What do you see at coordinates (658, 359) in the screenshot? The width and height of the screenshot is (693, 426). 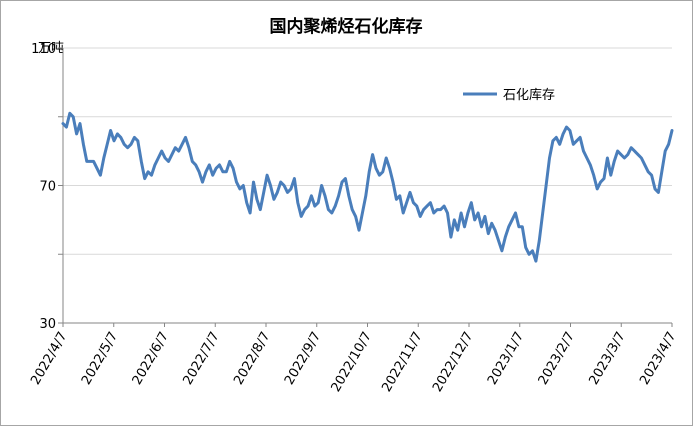 I see `x-tick-label: 2023/4/7` at bounding box center [658, 359].